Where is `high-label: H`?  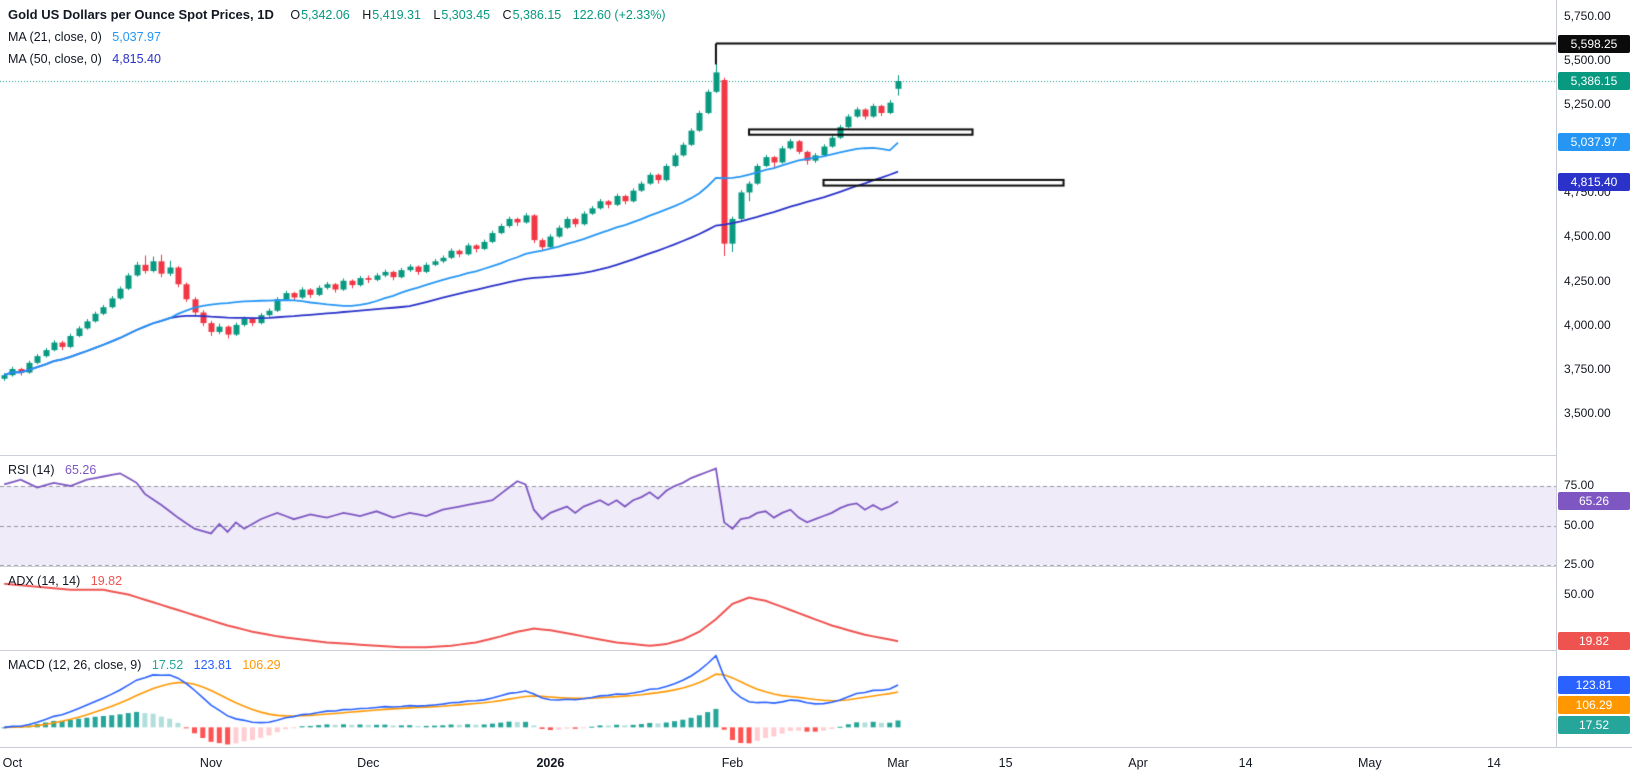
high-label: H is located at coordinates (367, 15).